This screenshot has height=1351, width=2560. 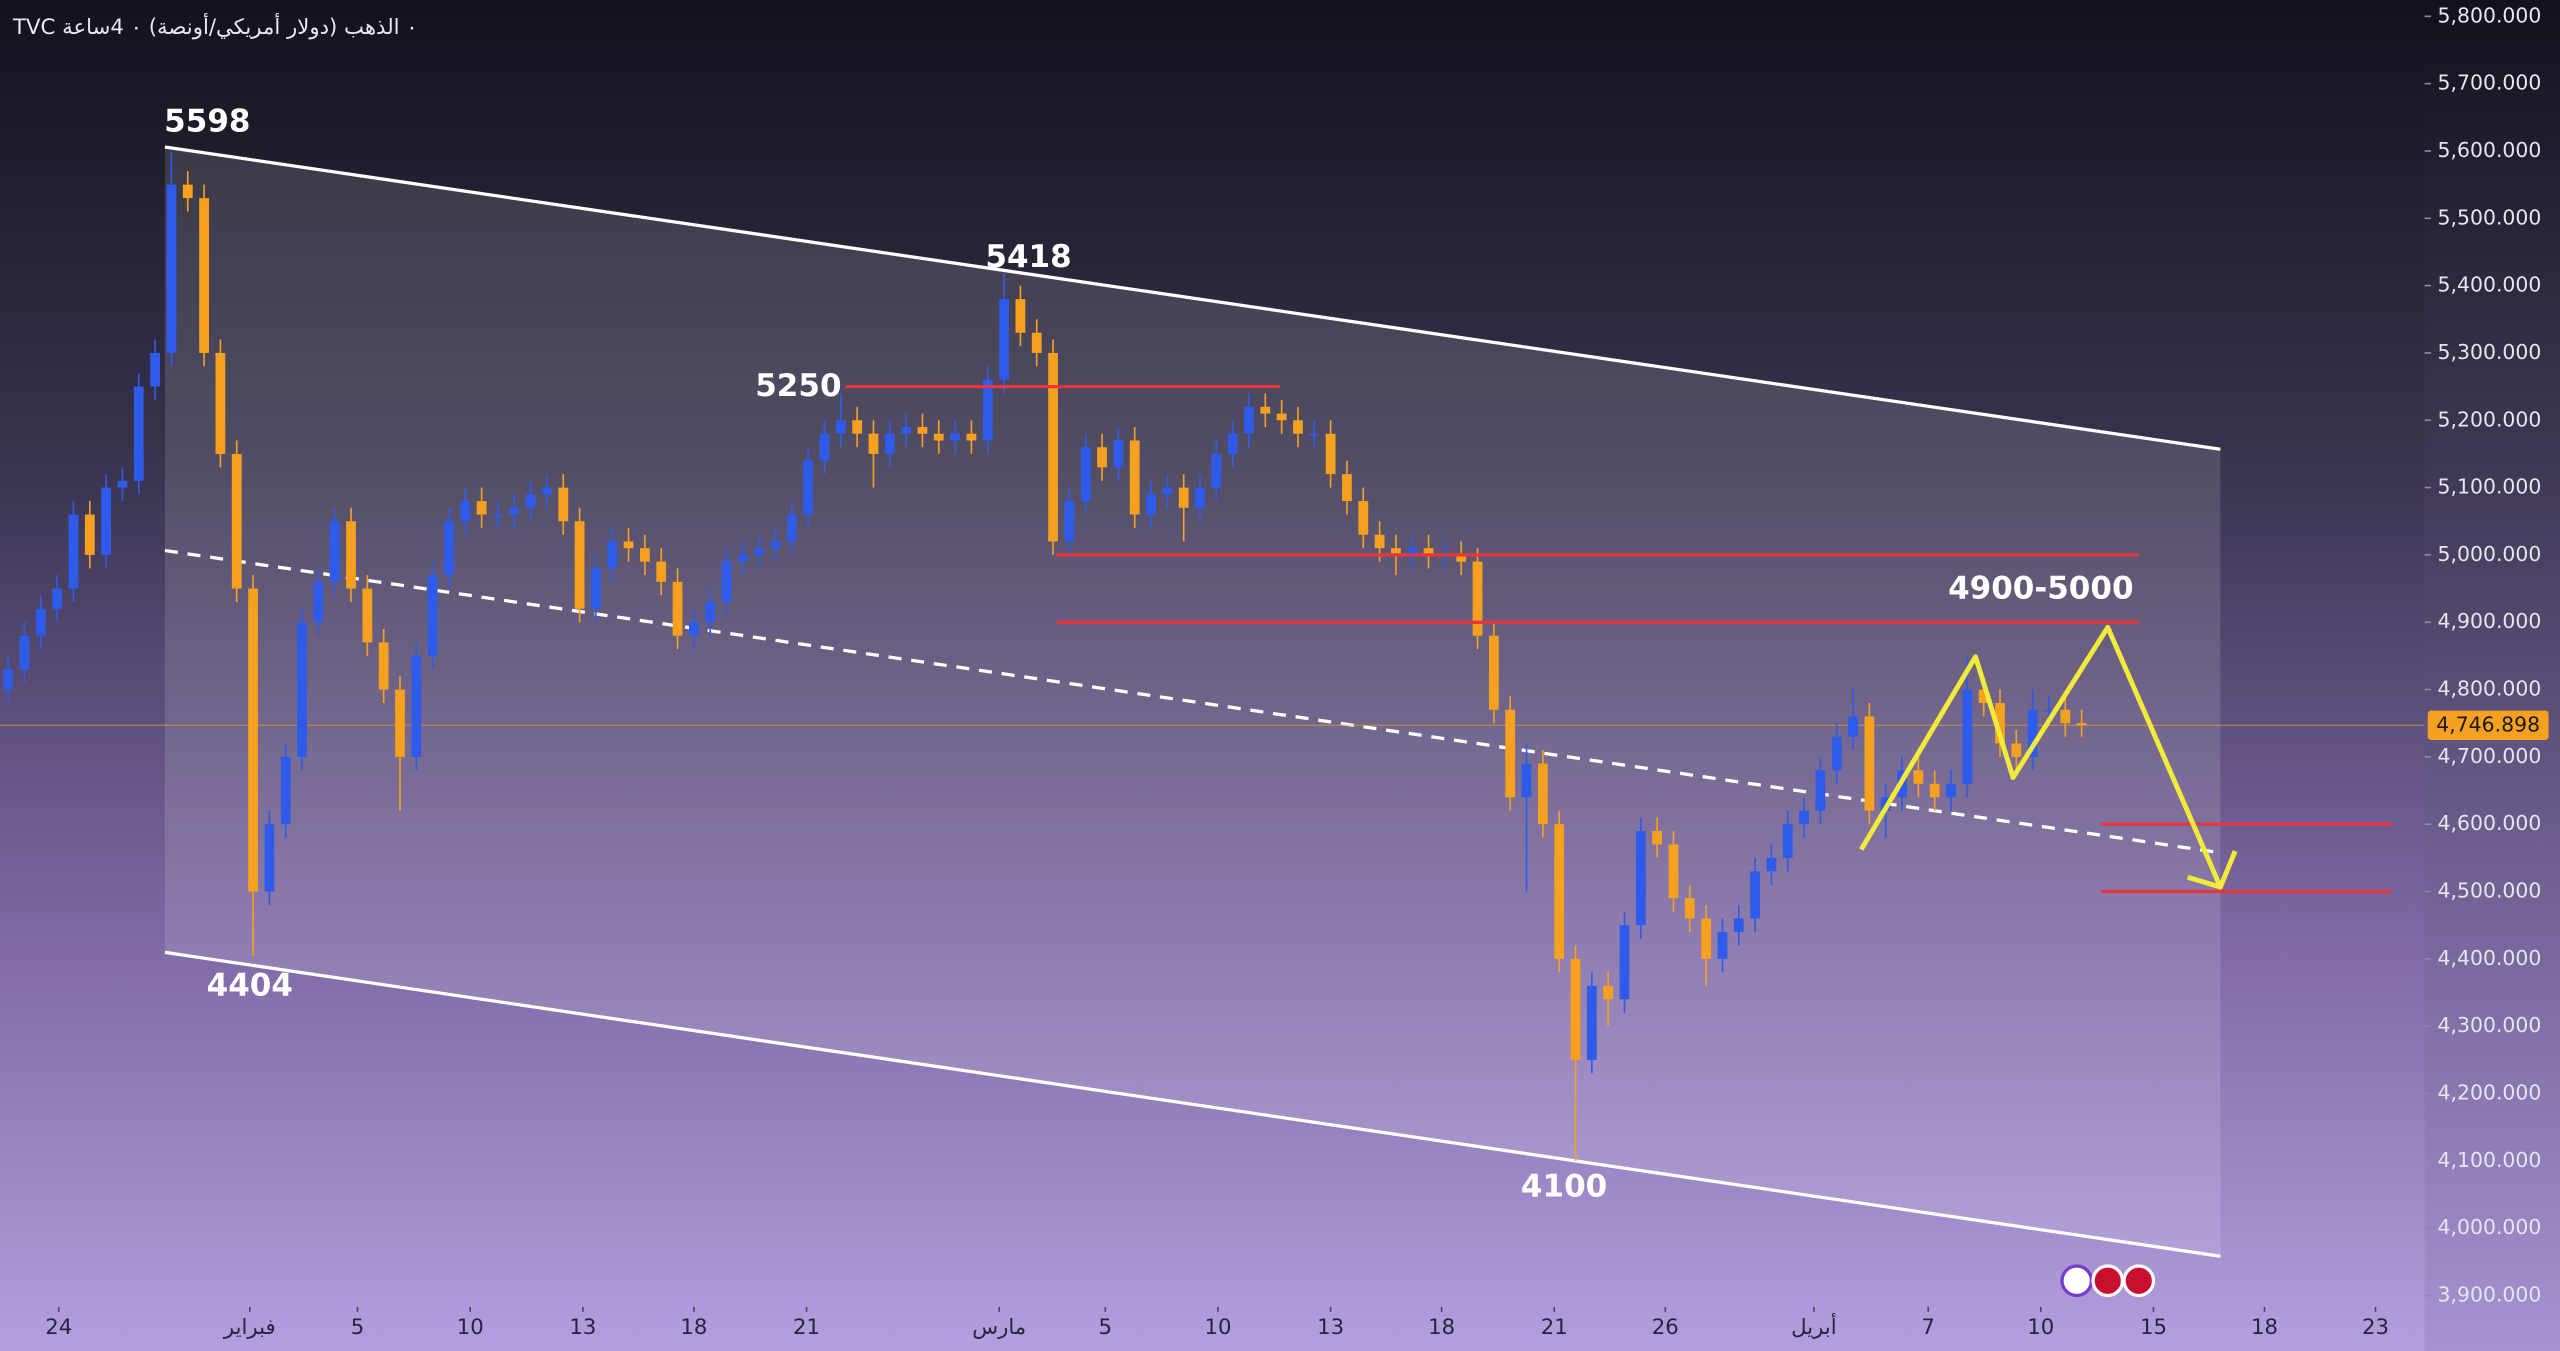 What do you see at coordinates (2490, 891) in the screenshot?
I see `y-tick-label: 4,500.000` at bounding box center [2490, 891].